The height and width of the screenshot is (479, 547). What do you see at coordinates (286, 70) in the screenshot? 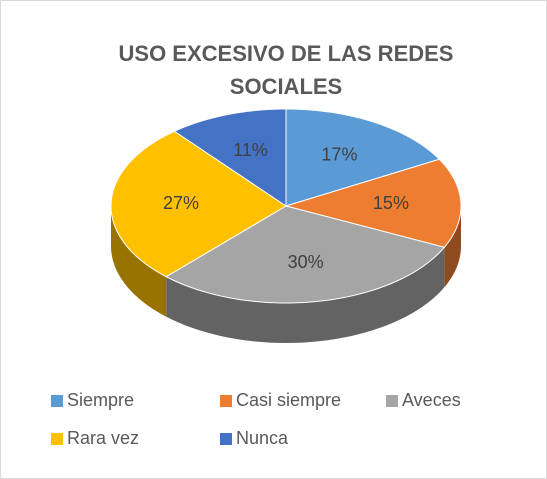
I see `chart-title: USO EXCESIVO DE LAS REDES SOCIALES` at bounding box center [286, 70].